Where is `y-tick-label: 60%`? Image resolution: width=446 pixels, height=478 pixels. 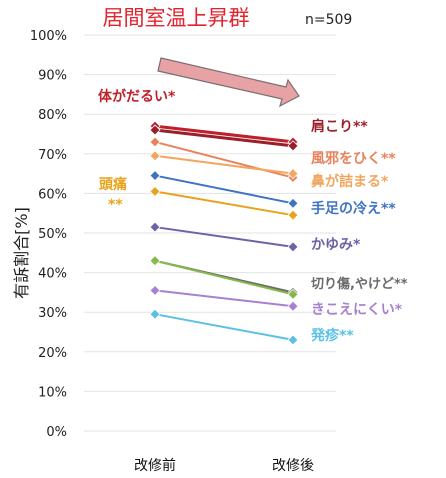
y-tick-label: 60% is located at coordinates (52, 194).